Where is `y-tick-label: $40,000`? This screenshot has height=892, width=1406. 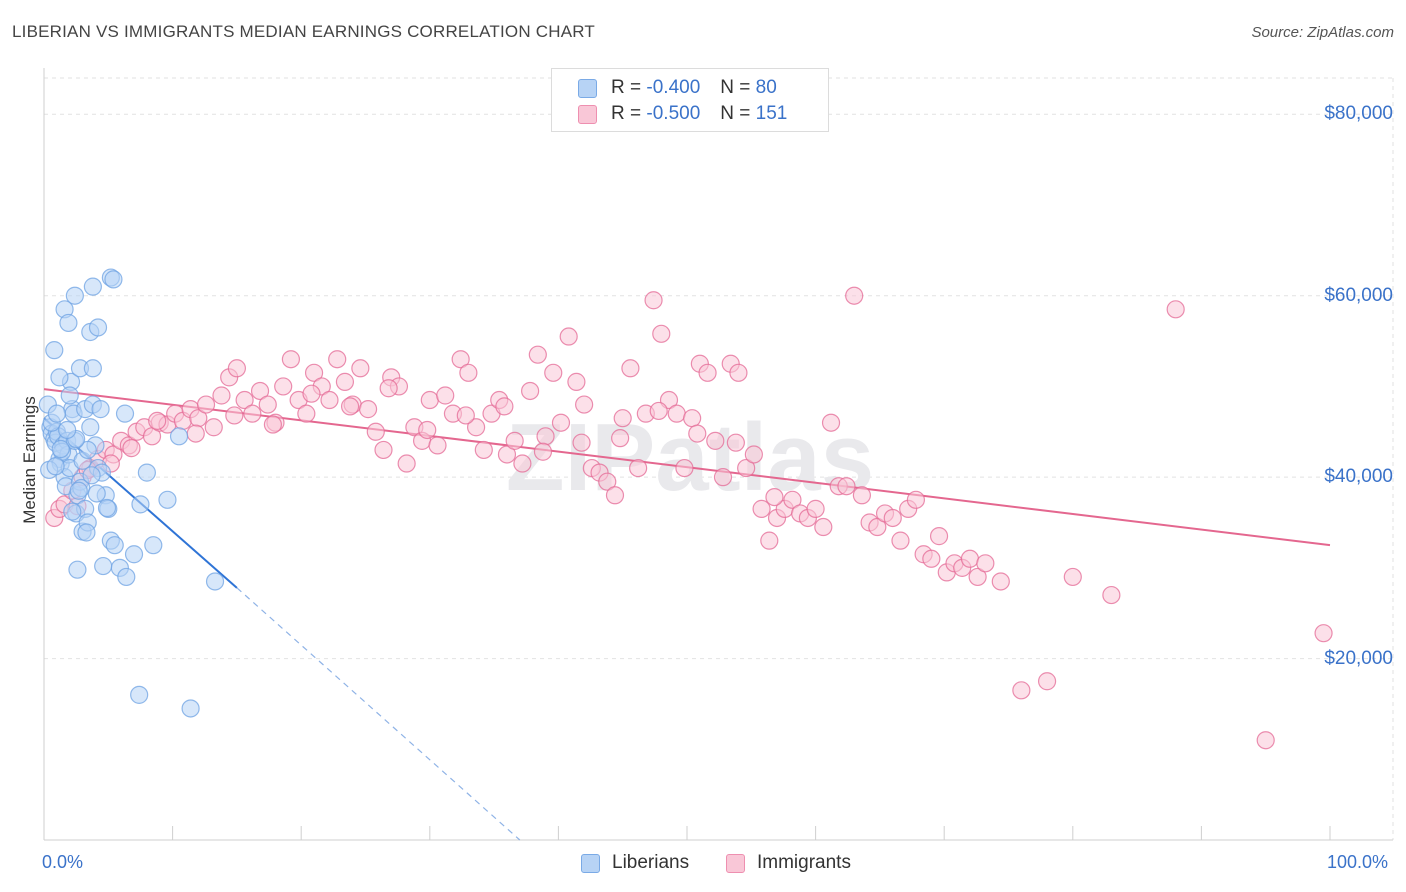 y-tick-label: $40,000 is located at coordinates (1358, 477).